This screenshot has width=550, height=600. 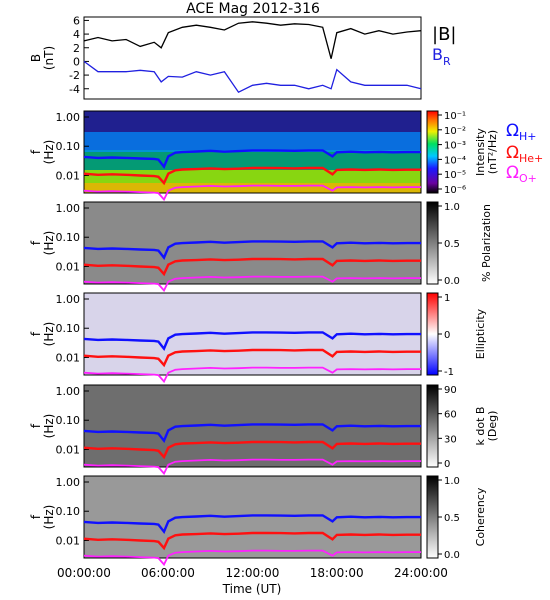 I want to click on legend-b-r: BR, so click(x=441, y=56).